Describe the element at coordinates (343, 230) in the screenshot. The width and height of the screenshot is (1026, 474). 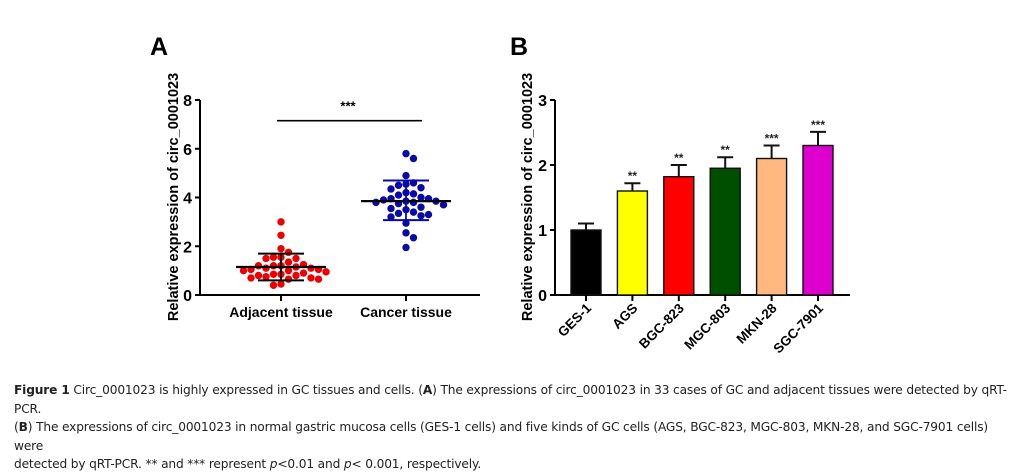
I see `panel-a-mean-sd` at that location.